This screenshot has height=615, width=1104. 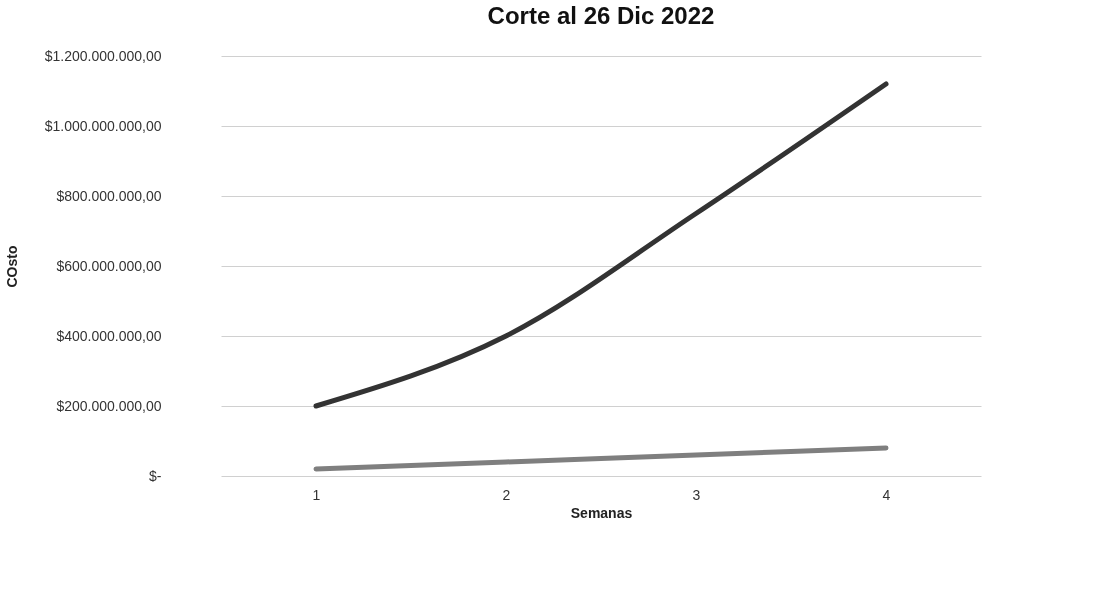 I want to click on chart-title: Corte al 26 Dic 2022, so click(x=601, y=15).